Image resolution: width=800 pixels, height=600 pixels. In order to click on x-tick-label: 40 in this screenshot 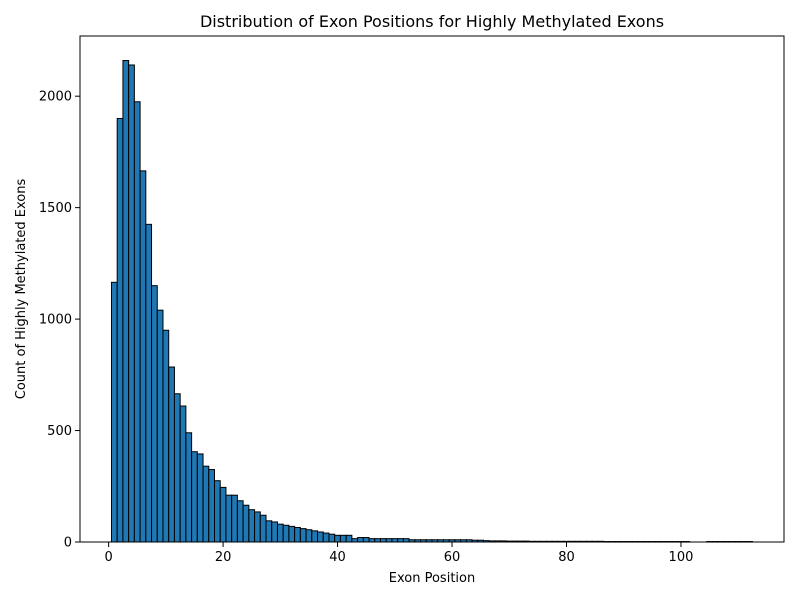, I will do `click(337, 557)`.